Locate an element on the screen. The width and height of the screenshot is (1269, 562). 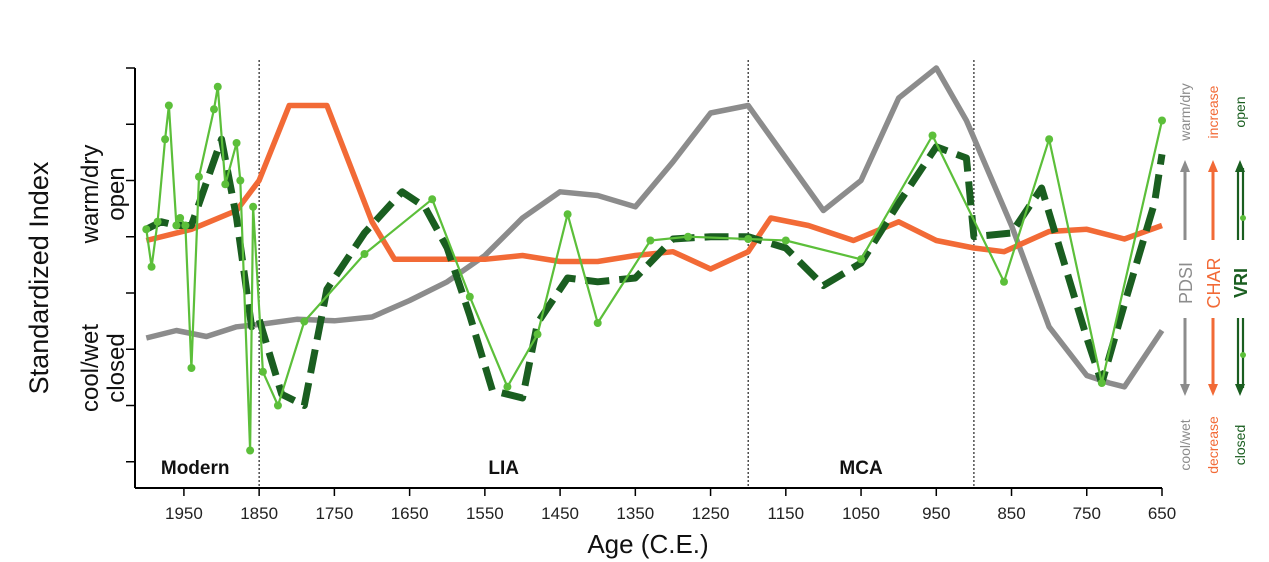
legend-bottom-label: cool/wet is located at coordinates (1185, 444).